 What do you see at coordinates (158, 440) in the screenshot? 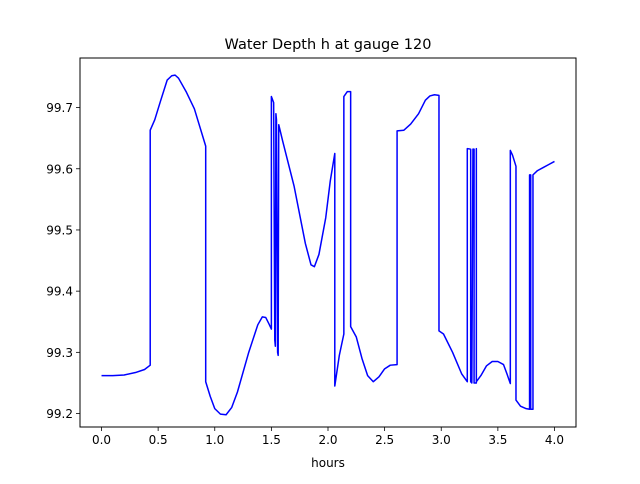
I see `x-tick-label: 0.5` at bounding box center [158, 440].